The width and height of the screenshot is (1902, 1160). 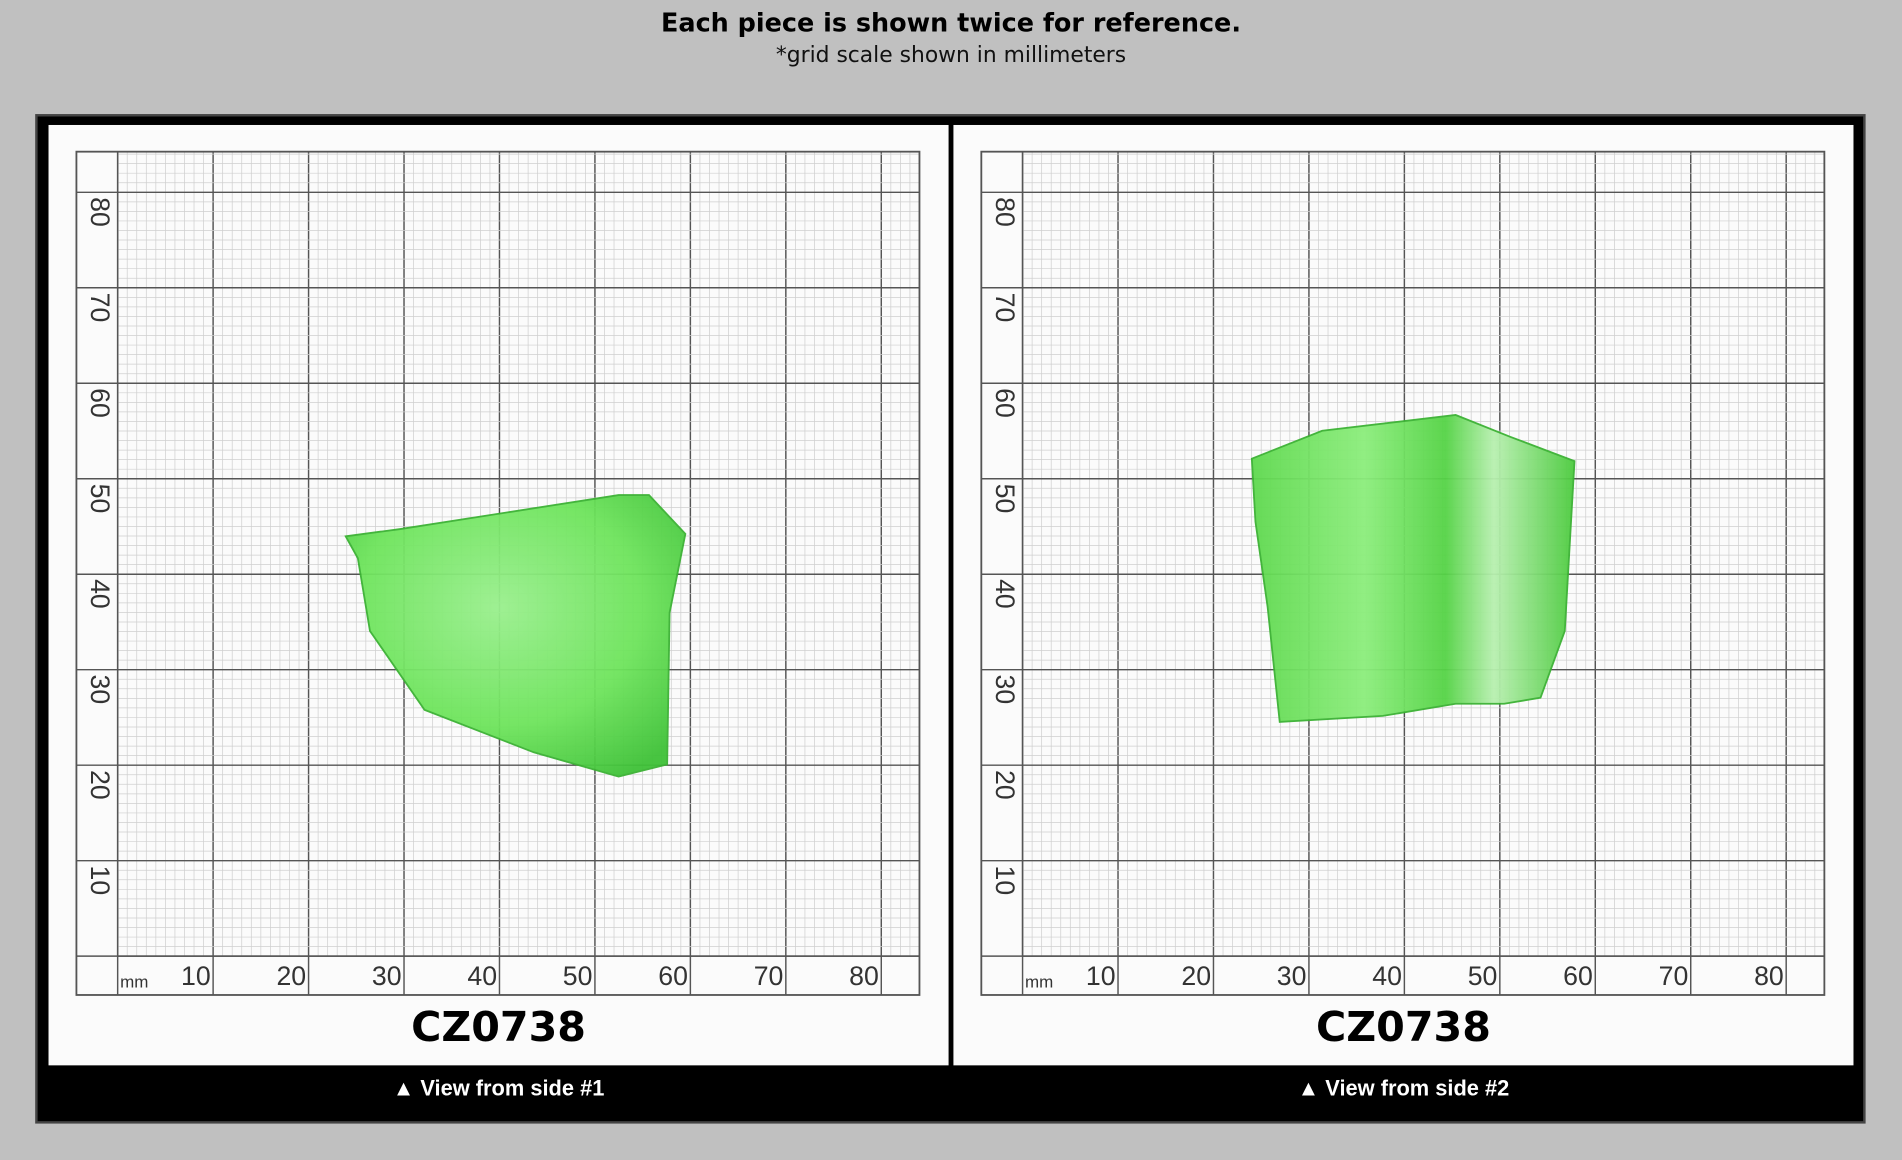 I want to click on caption: ▲ View from side #2, so click(x=1404, y=1087).